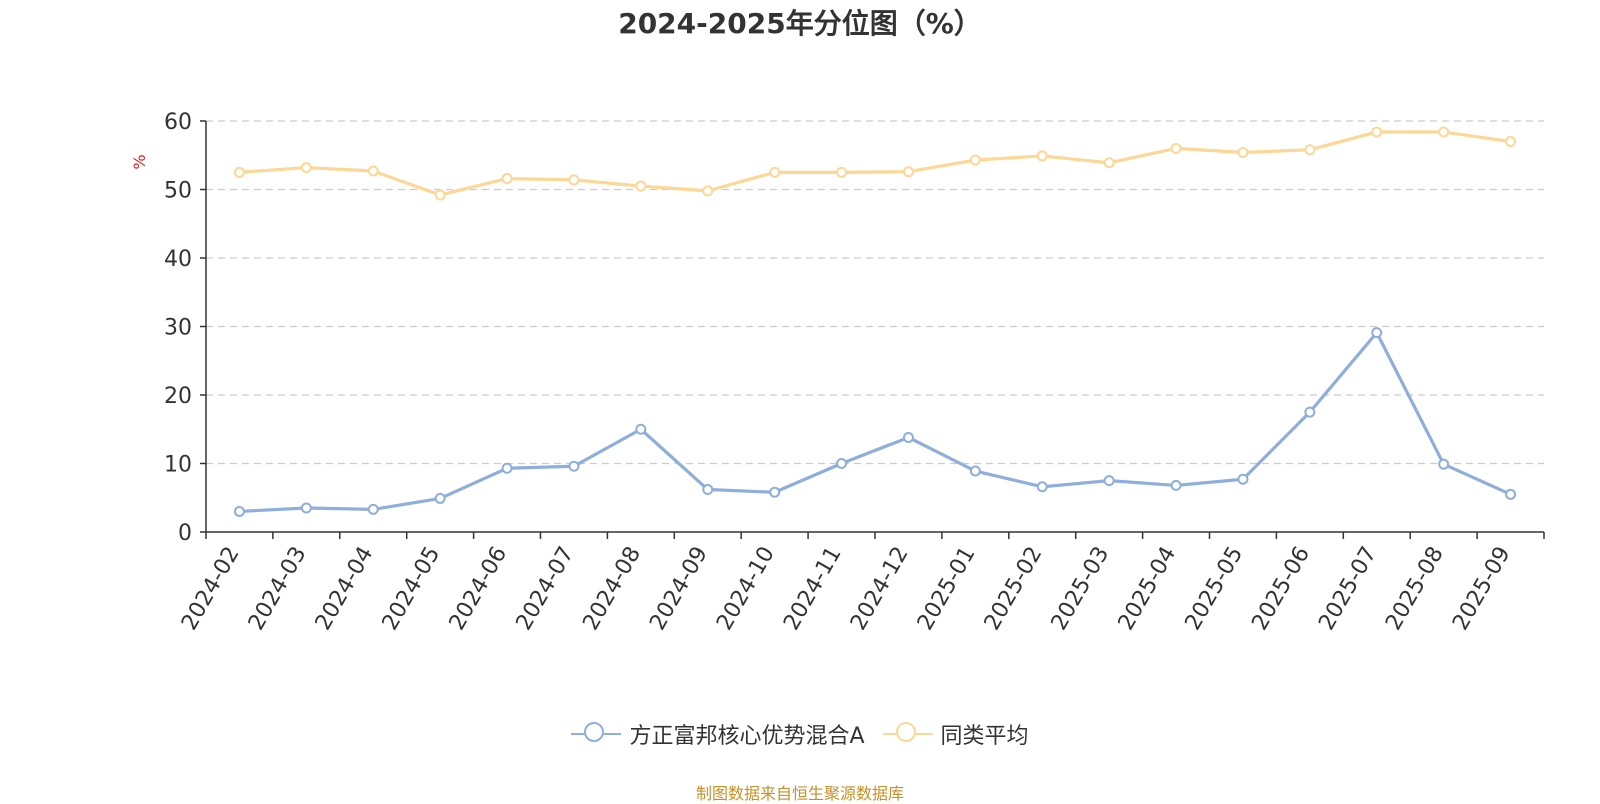 The image size is (1600, 804). Describe the element at coordinates (178, 465) in the screenshot. I see `y-tick-label: 10` at that location.